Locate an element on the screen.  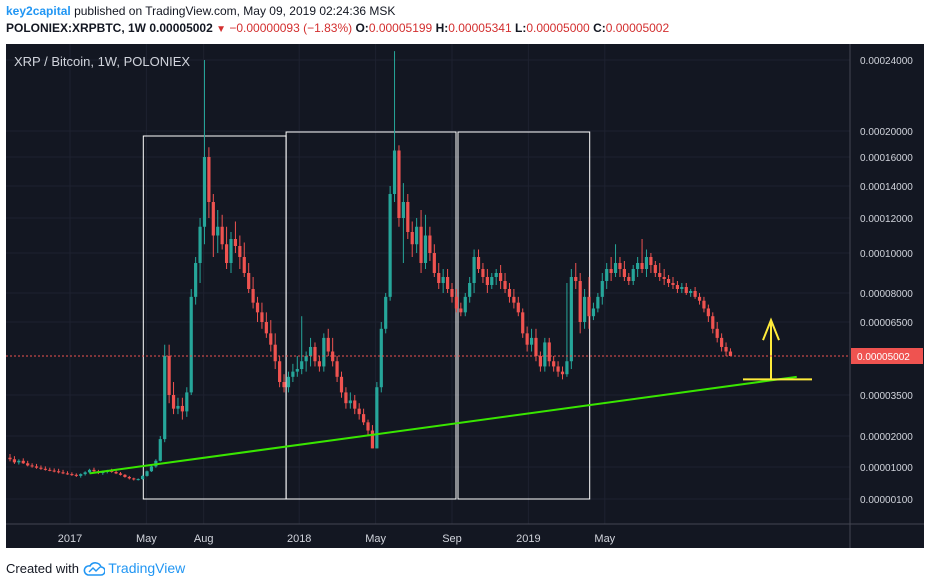
tradingview-brand: TradingView is located at coordinates (147, 568).